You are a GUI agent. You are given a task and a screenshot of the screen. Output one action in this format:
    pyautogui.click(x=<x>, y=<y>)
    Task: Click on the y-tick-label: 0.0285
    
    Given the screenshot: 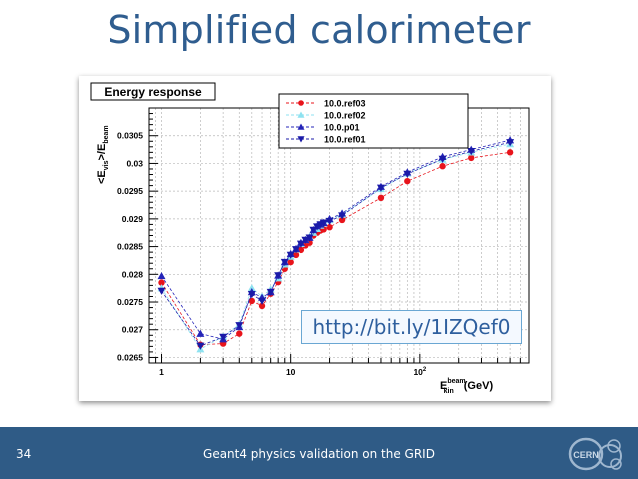 What is the action you would take?
    pyautogui.click(x=130, y=247)
    